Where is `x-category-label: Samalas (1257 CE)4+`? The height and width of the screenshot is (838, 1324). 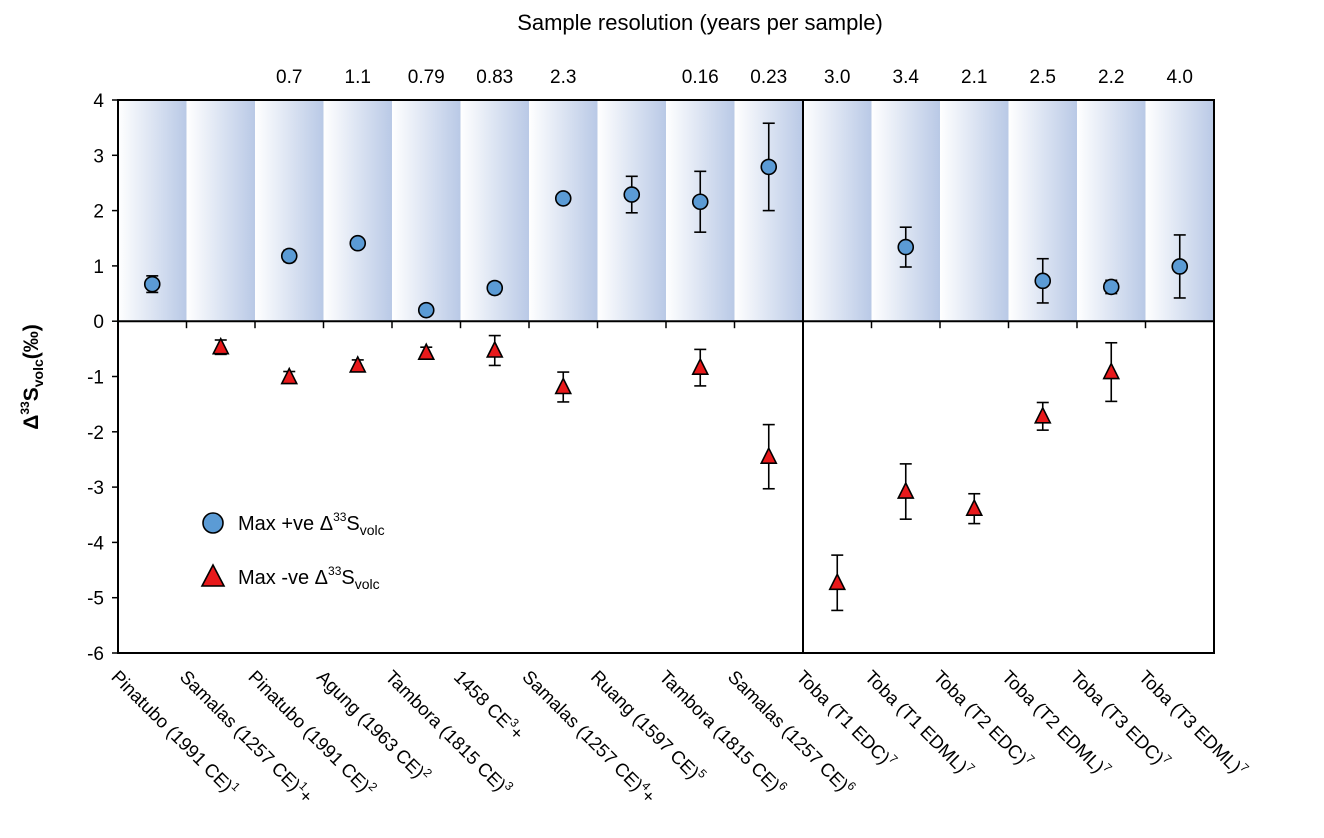 x-category-label: Samalas (1257 CE)4+ is located at coordinates (589, 736).